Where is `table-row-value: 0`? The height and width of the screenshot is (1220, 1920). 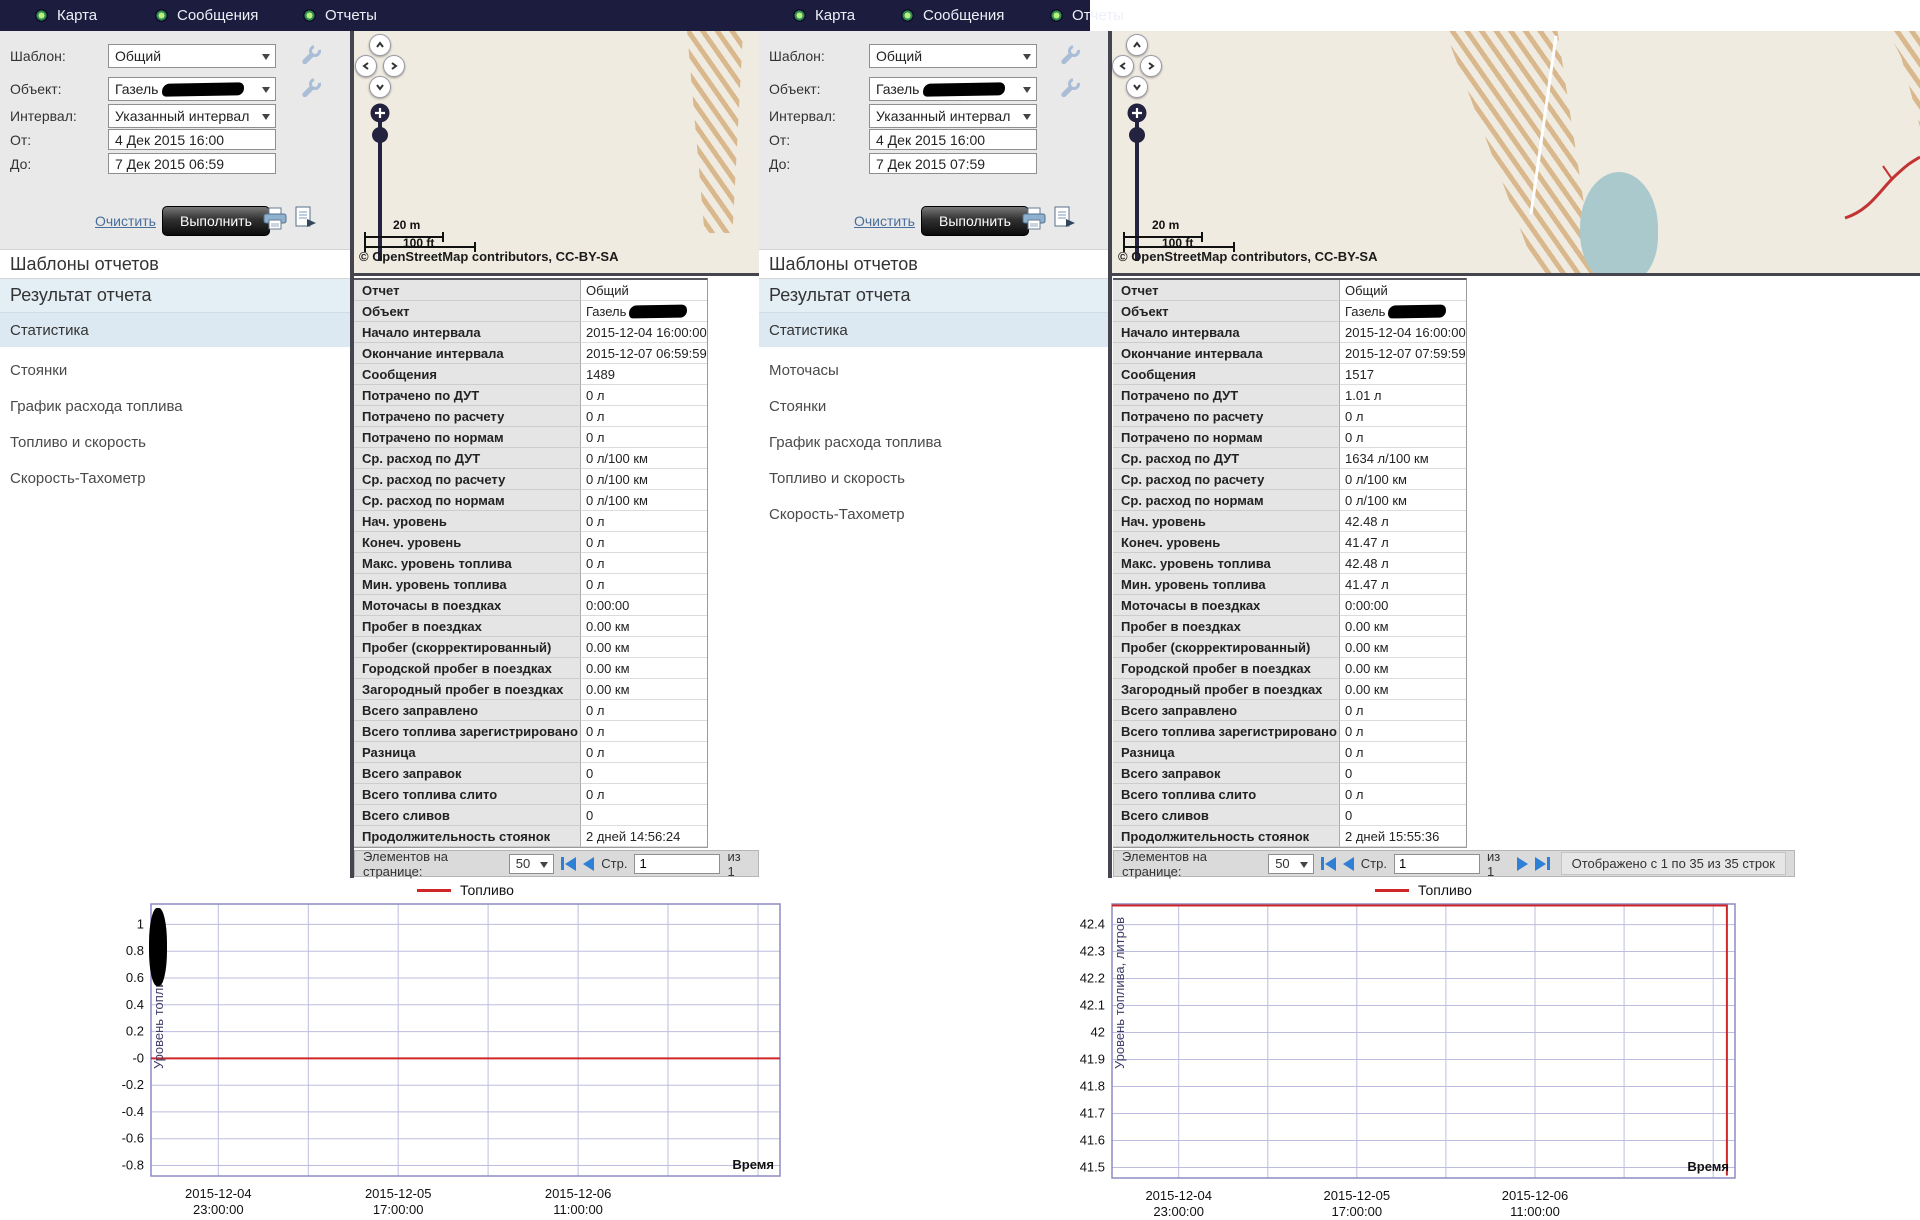 table-row-value: 0 is located at coordinates (1403, 815).